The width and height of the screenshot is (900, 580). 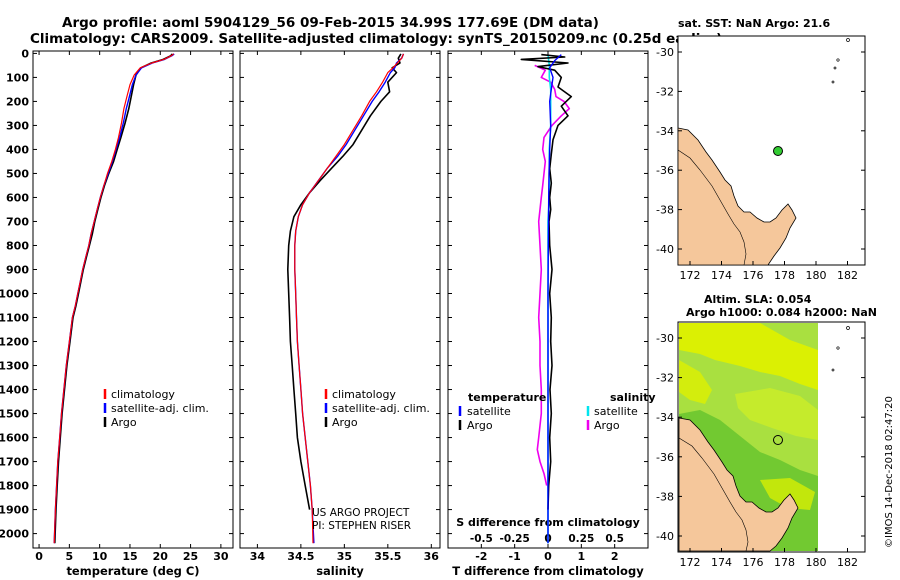 I want to click on depth-tick-label: 1000, so click(x=14, y=293).